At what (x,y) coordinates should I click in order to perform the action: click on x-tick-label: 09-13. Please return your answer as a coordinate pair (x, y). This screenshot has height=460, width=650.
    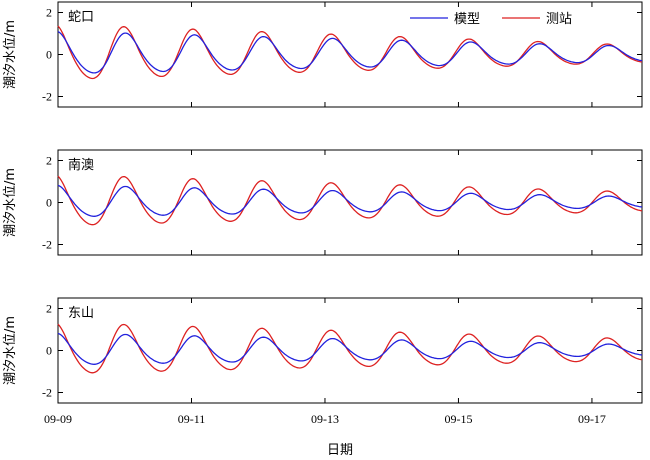
    Looking at the image, I should click on (325, 419).